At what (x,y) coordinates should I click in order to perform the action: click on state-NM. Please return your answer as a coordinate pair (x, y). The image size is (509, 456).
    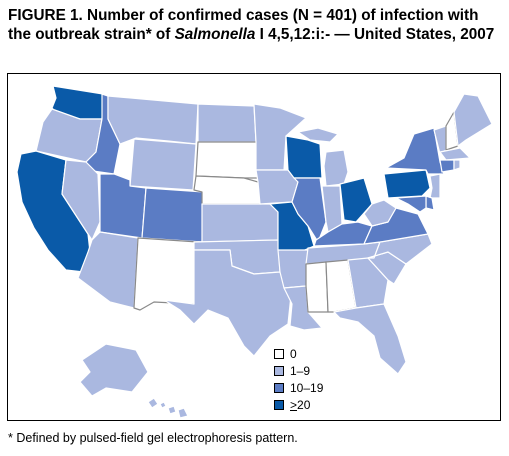
    Looking at the image, I should click on (166, 274).